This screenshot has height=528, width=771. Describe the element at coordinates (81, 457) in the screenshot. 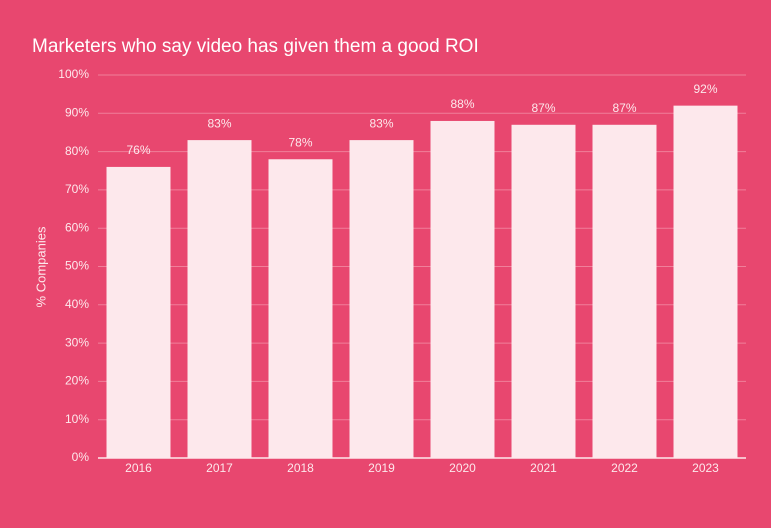

I see `y-tick-label: 0%` at that location.